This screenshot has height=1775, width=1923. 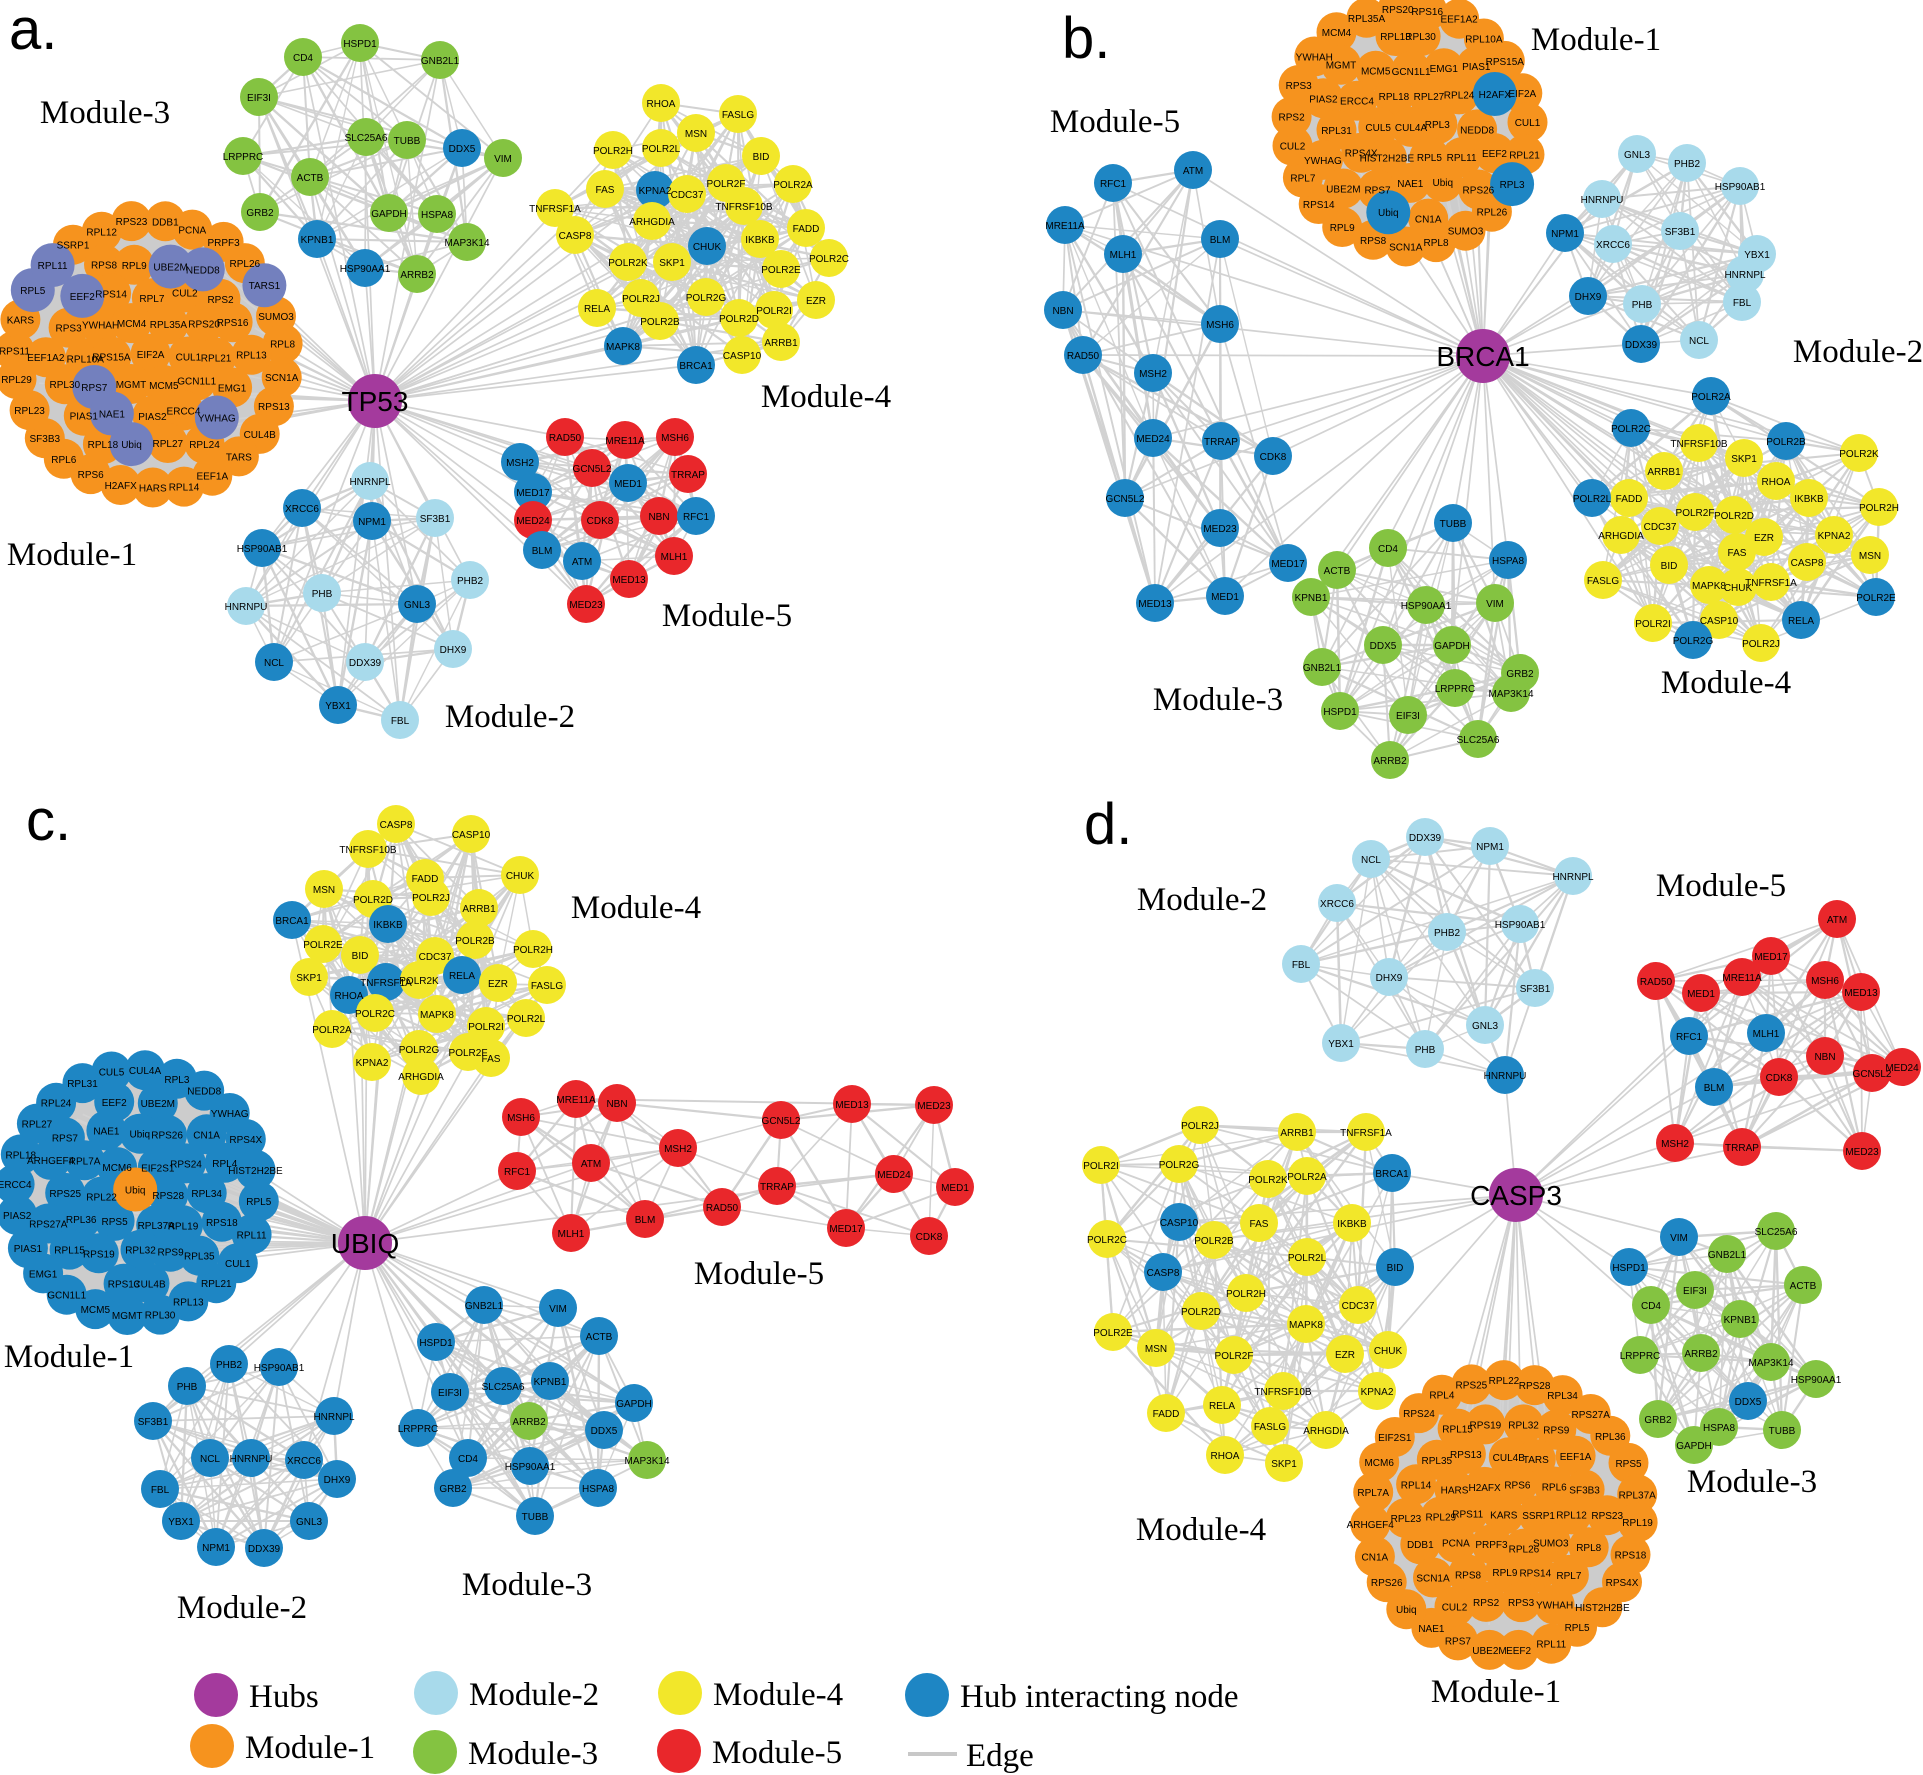 I want to click on svg-text: RPS24, so click(x=186, y=1164).